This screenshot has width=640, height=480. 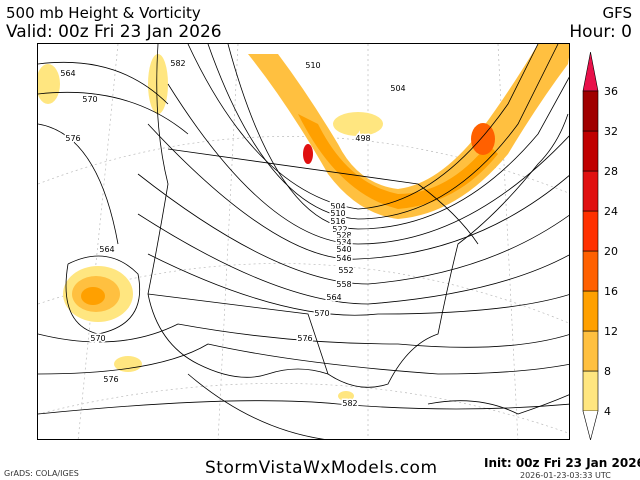 What do you see at coordinates (611, 91) in the screenshot?
I see `colorbar-tick-label: 36` at bounding box center [611, 91].